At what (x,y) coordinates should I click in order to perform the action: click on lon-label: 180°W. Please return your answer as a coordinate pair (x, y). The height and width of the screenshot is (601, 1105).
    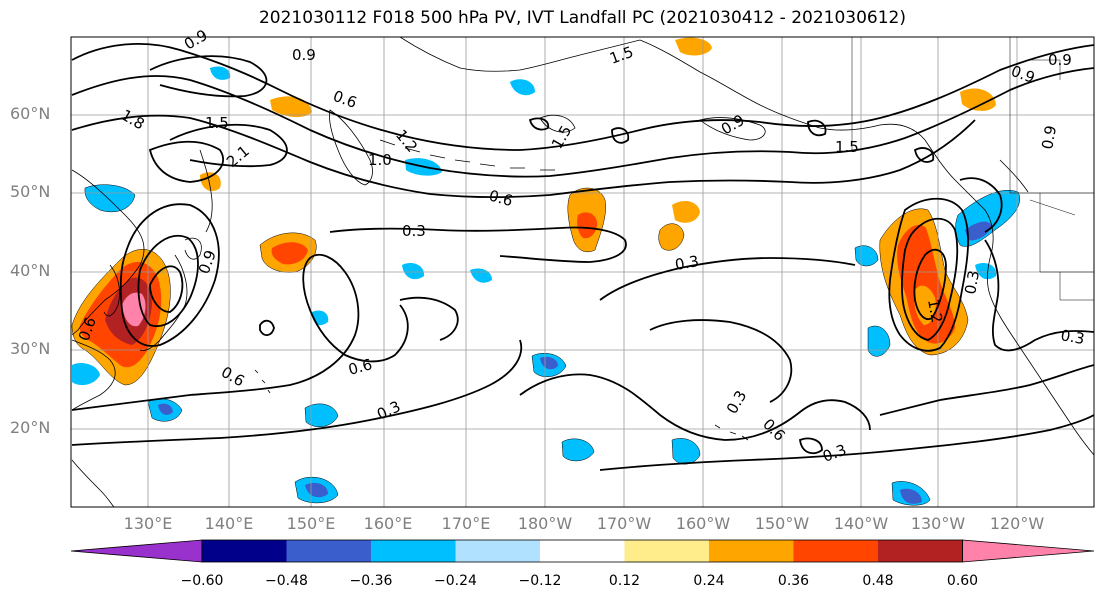
    Looking at the image, I should click on (545, 523).